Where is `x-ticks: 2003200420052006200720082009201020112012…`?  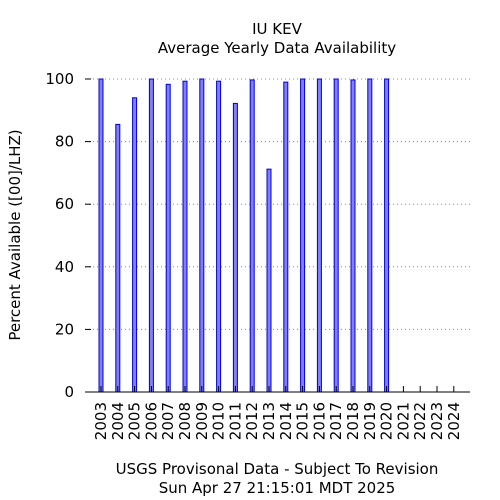 x-ticks: 2003200420052006200720082009201020112012… is located at coordinates (277, 413).